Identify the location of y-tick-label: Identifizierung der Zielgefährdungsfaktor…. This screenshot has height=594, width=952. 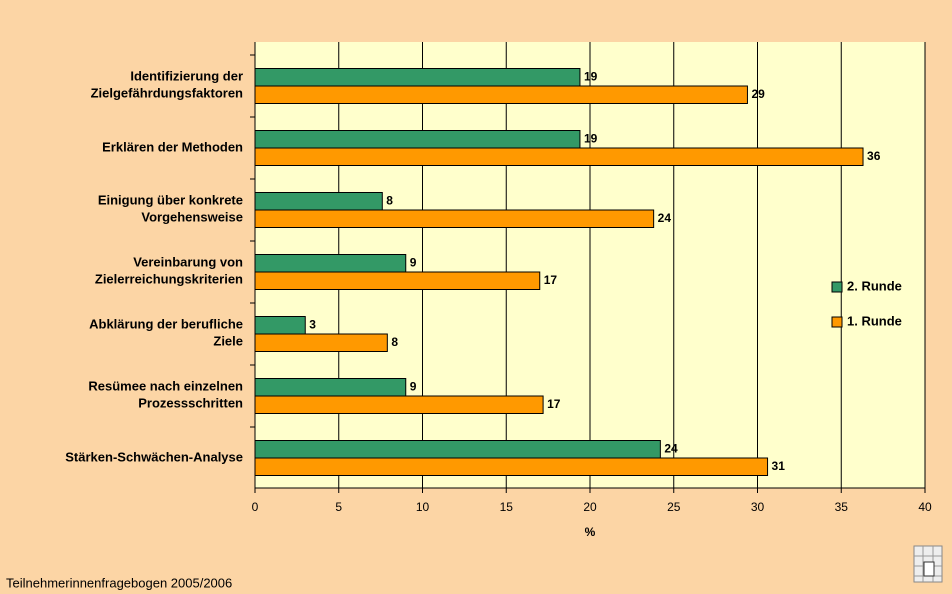
(167, 85).